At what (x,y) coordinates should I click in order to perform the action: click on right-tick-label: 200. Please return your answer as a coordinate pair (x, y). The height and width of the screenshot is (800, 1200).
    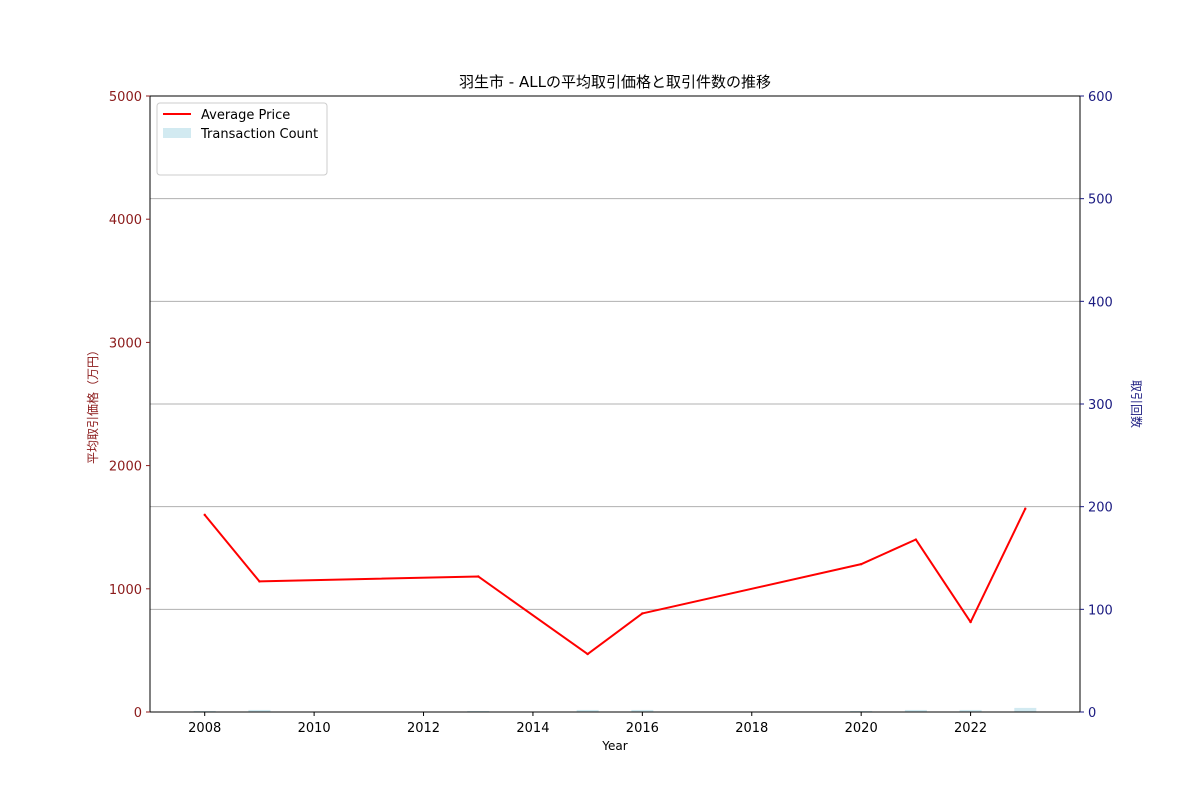
    Looking at the image, I should click on (1100, 508).